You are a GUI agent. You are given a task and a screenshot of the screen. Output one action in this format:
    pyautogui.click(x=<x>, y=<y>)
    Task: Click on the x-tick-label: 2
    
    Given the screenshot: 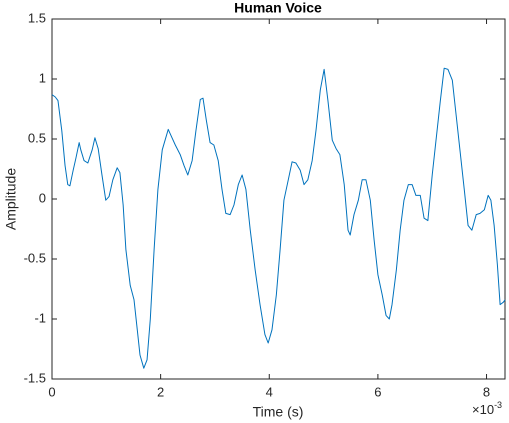 What is the action you would take?
    pyautogui.click(x=160, y=391)
    